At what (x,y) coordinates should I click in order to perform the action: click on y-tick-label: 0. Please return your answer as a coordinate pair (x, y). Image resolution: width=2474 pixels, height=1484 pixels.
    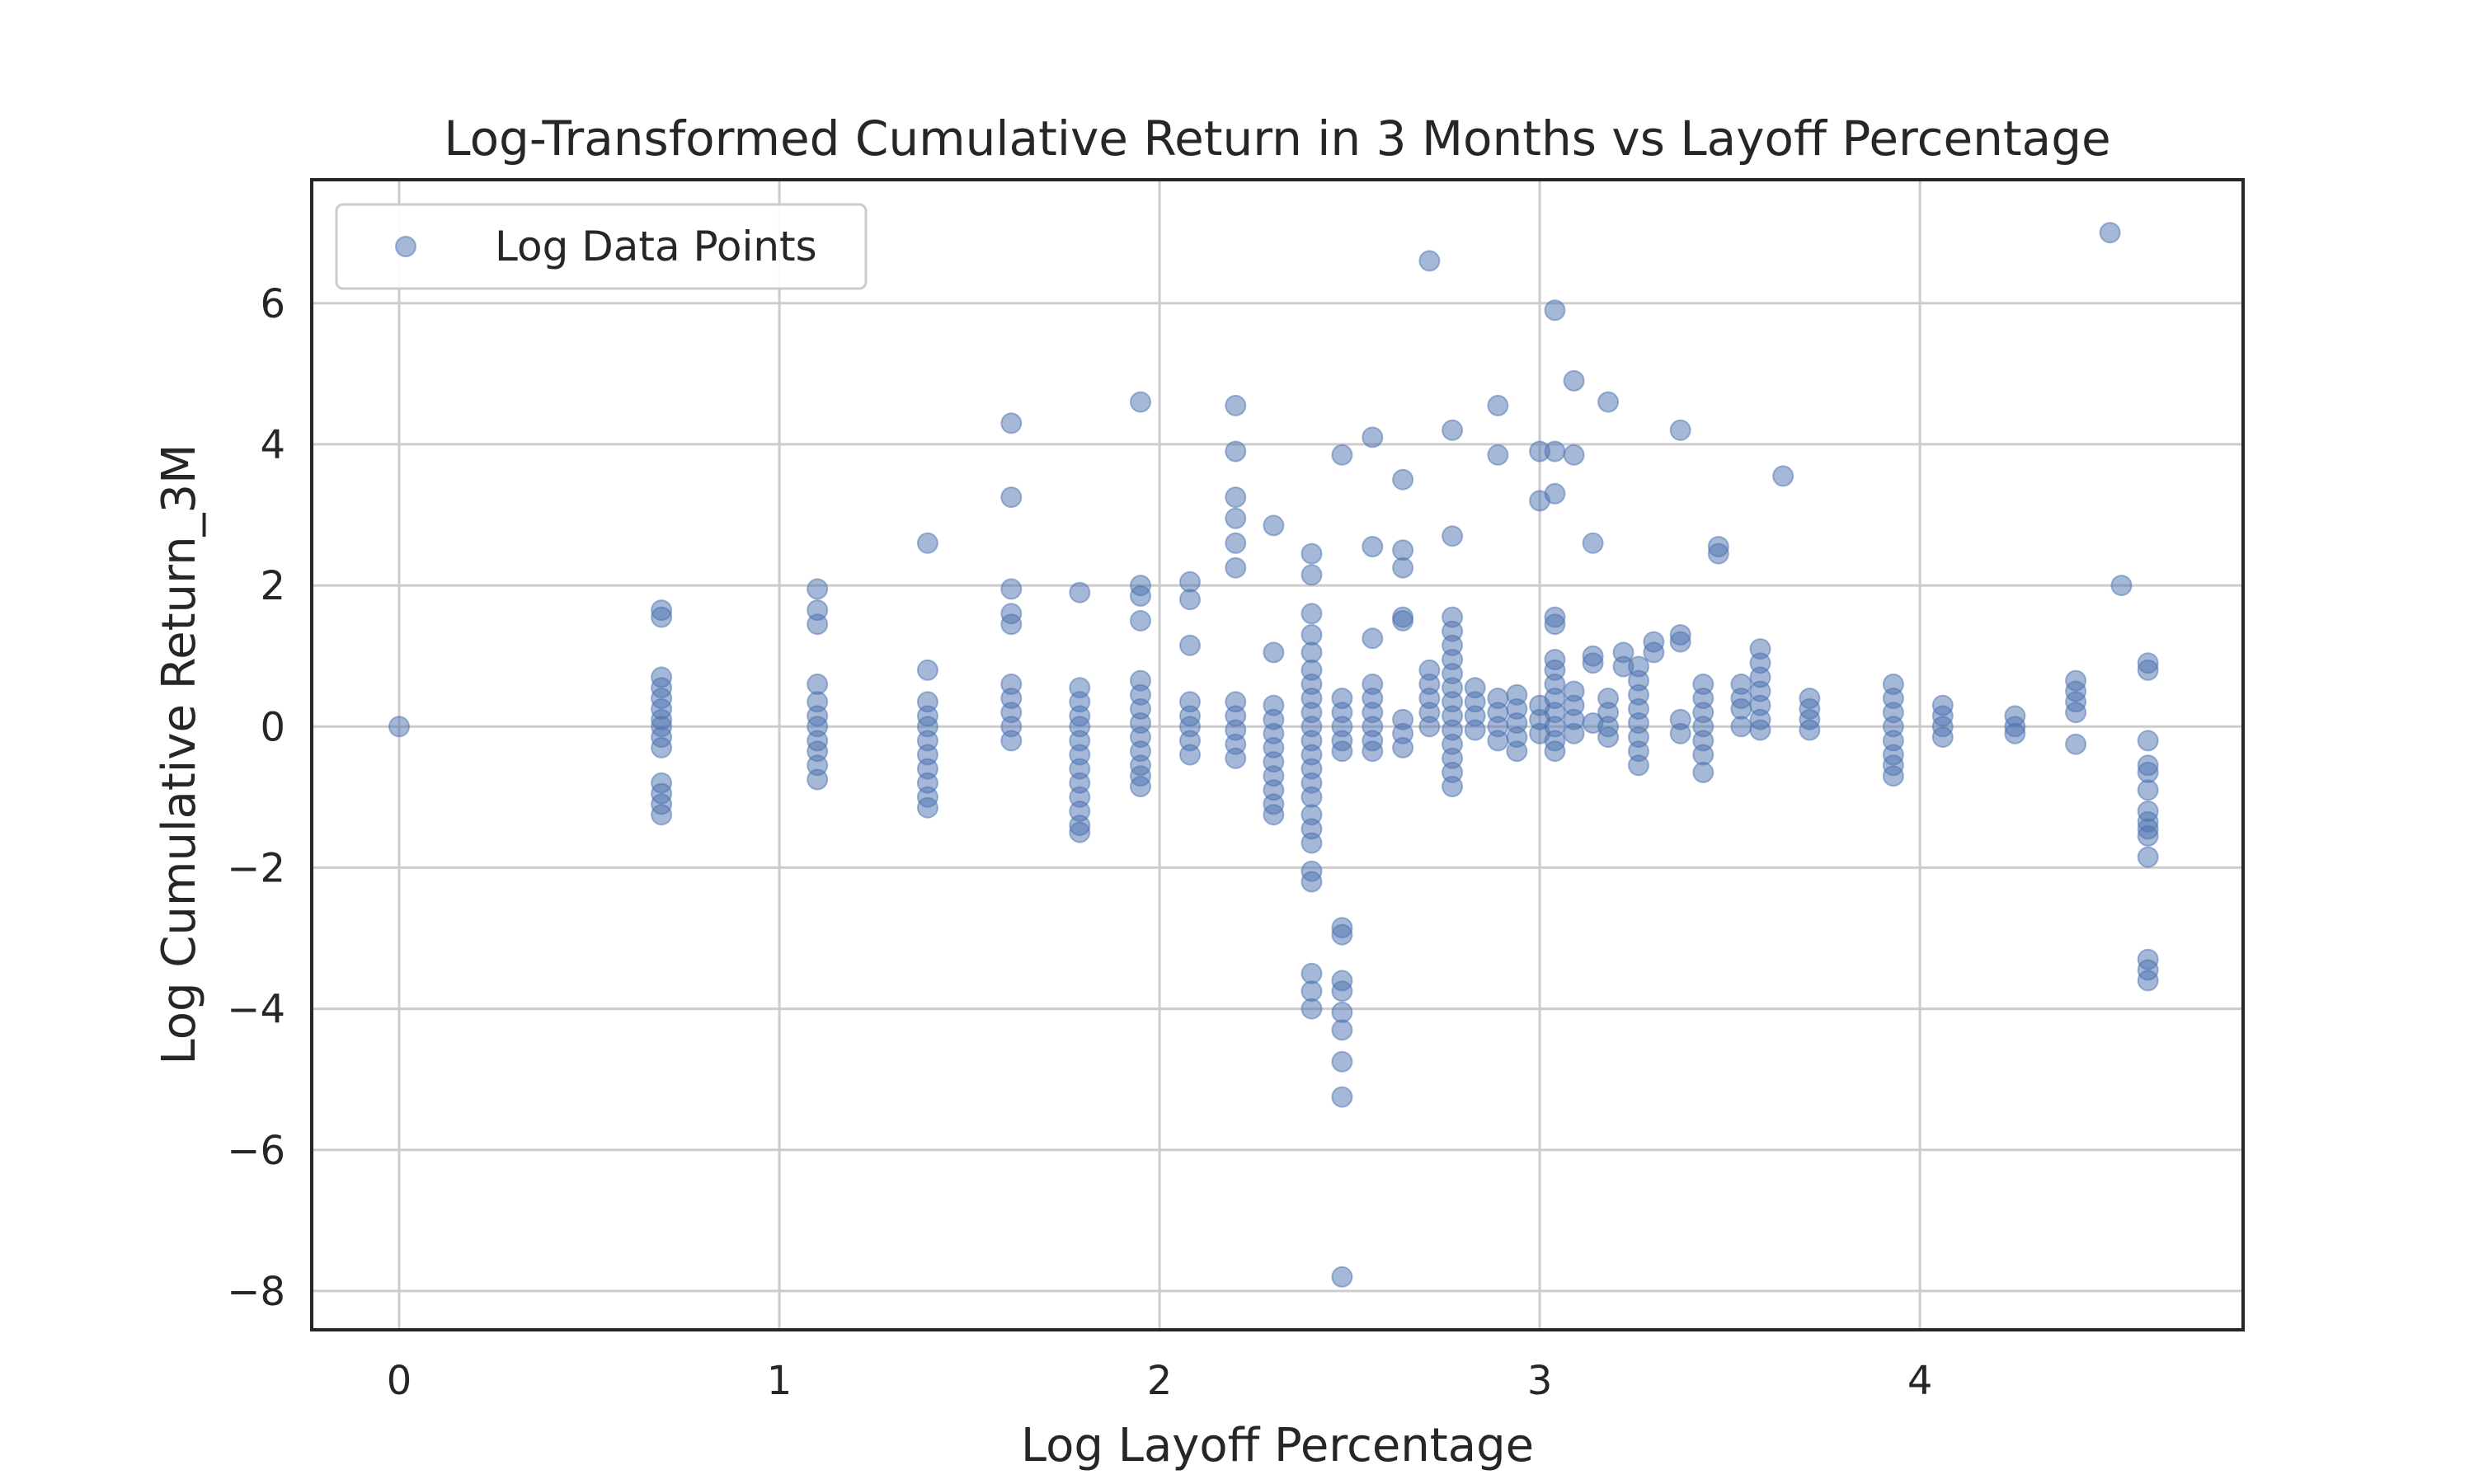
    Looking at the image, I should click on (272, 727).